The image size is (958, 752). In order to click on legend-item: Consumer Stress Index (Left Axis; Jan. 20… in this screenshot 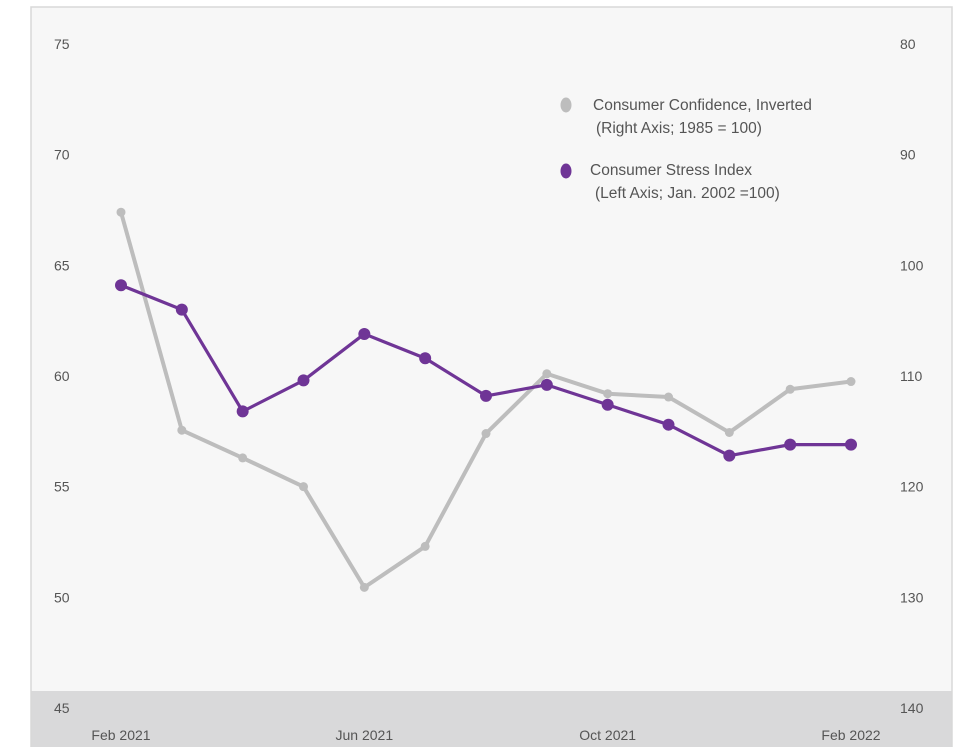, I will do `click(670, 182)`.